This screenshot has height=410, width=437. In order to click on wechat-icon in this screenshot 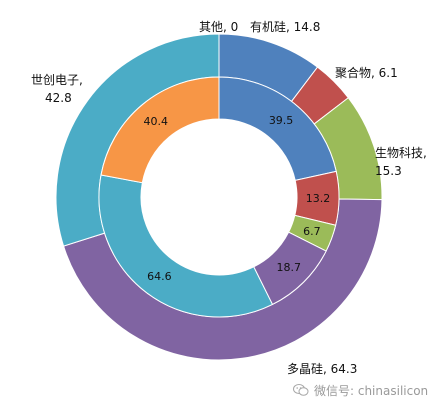, I will do `click(301, 390)`.